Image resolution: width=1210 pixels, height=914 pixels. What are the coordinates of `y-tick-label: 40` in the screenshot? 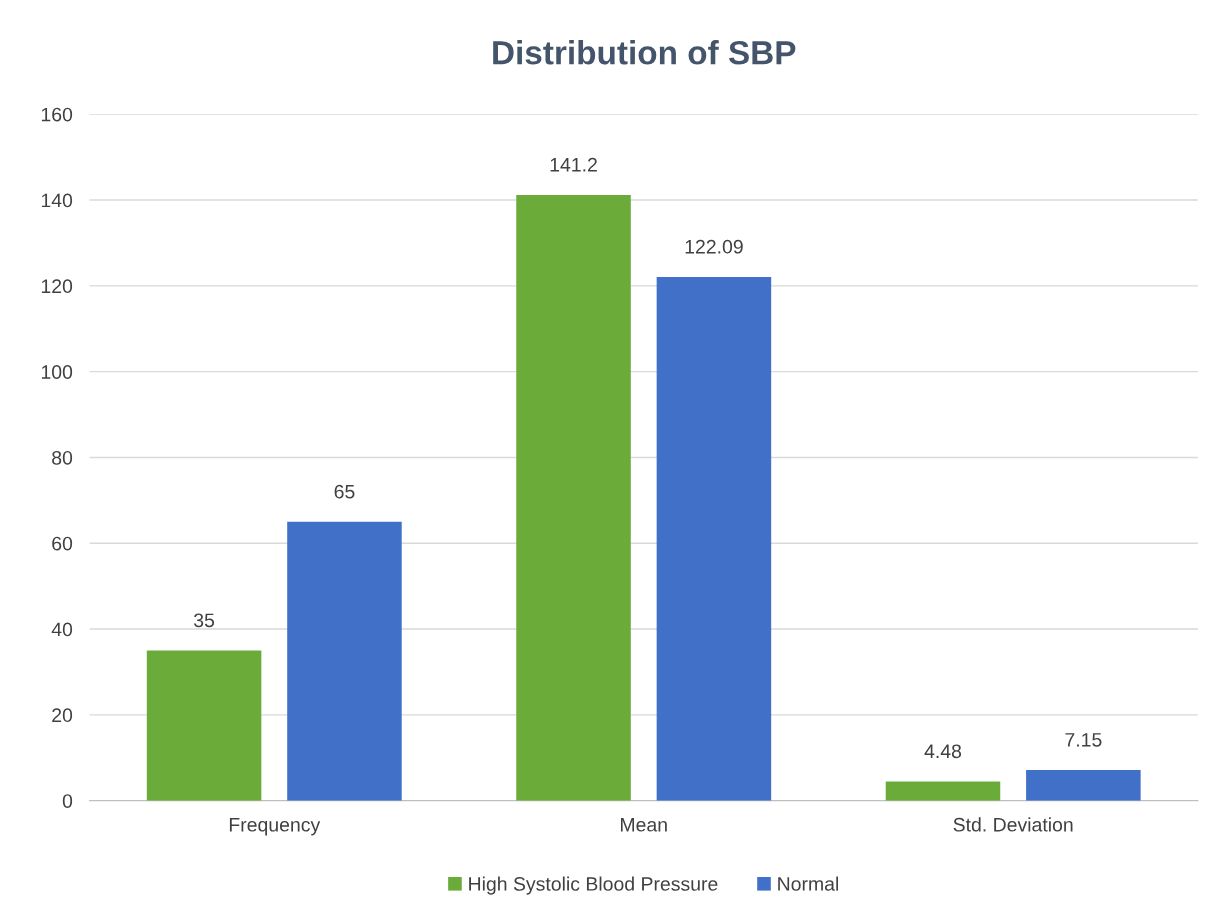 It's located at (62, 629).